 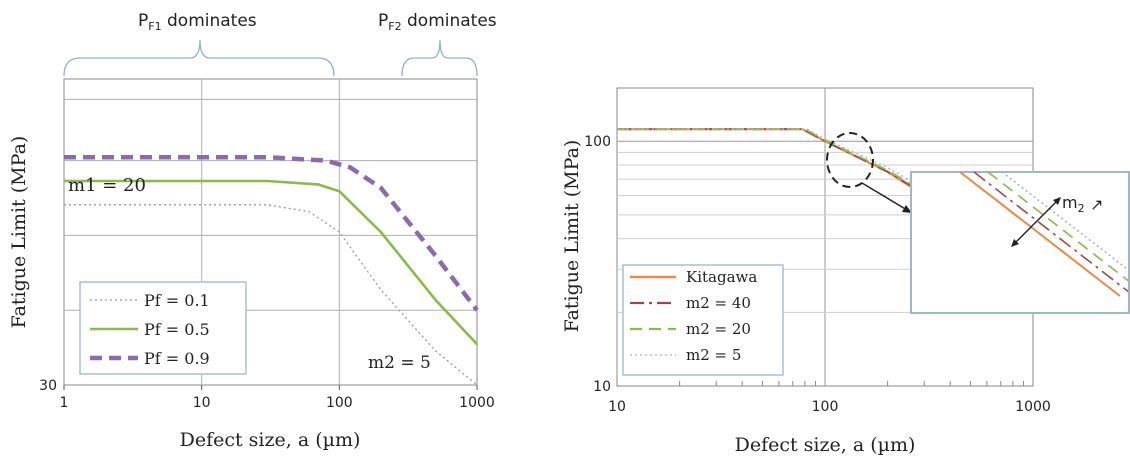 What do you see at coordinates (270, 440) in the screenshot?
I see `left-x-axis-label: Defect size, a (µm)` at bounding box center [270, 440].